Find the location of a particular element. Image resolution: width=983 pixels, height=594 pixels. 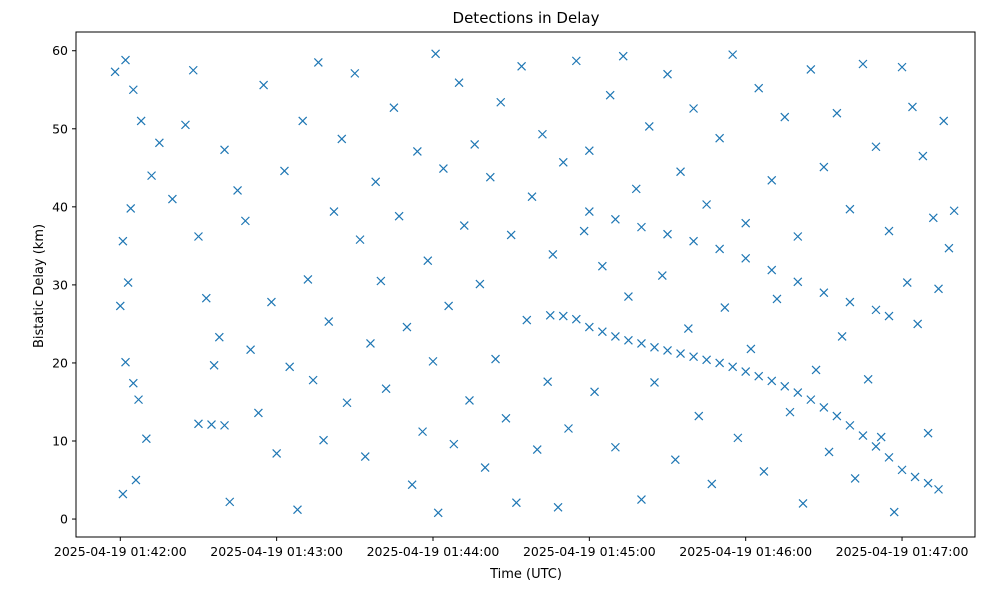

x-tick-label: 2025-04-19 01:47:00 is located at coordinates (902, 551).